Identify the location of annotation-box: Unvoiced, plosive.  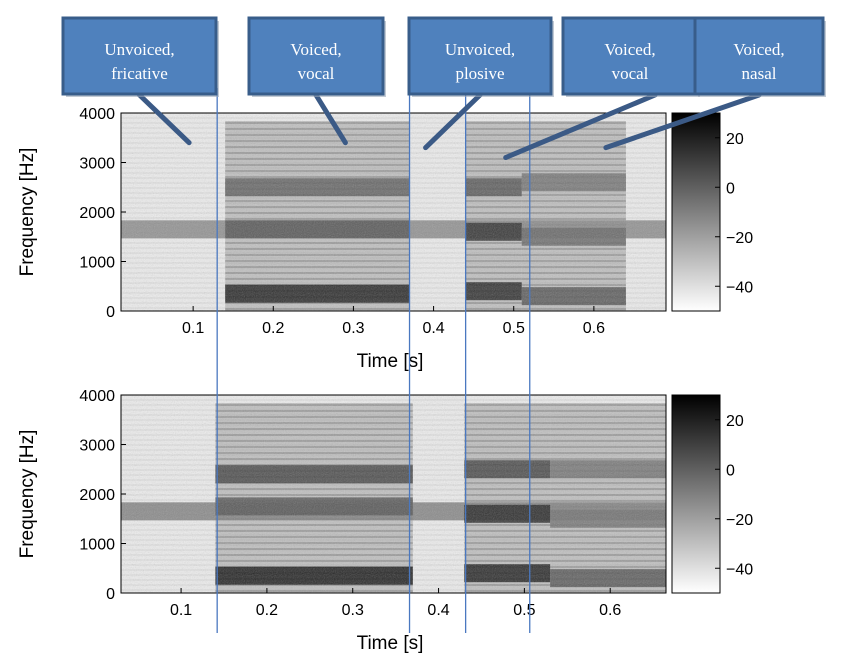
(480, 56).